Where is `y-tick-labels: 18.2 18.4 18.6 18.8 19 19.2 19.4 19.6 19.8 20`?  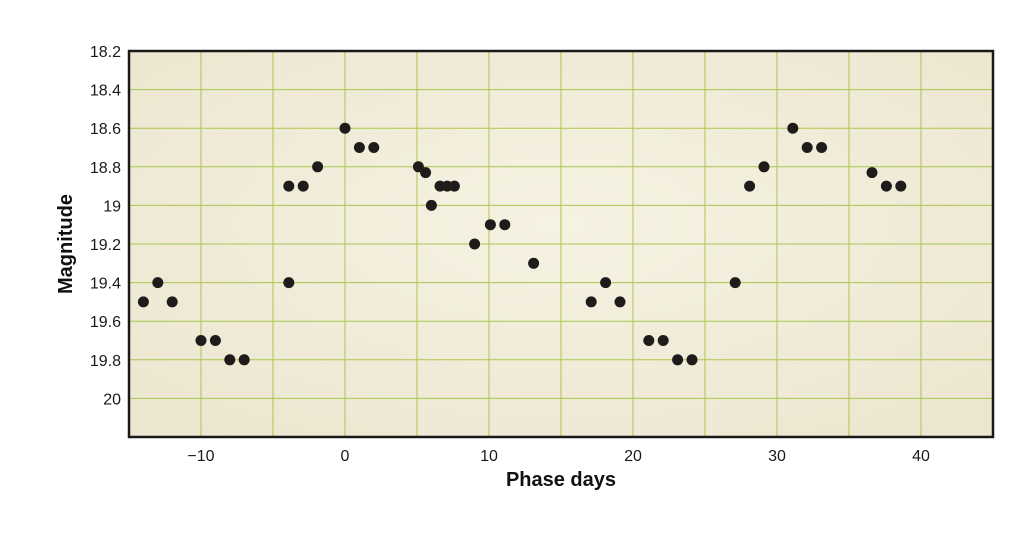
y-tick-labels: 18.2 18.4 18.6 18.8 19 19.2 19.4 19.6 19.8 20 is located at coordinates (105, 226).